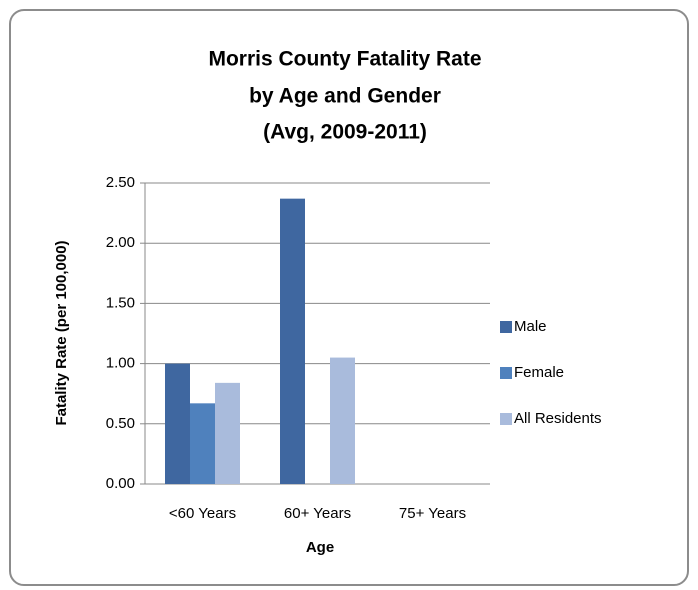 The width and height of the screenshot is (698, 590). What do you see at coordinates (61, 332) in the screenshot?
I see `y-axis-title: Fatality Rate (per 100,000)` at bounding box center [61, 332].